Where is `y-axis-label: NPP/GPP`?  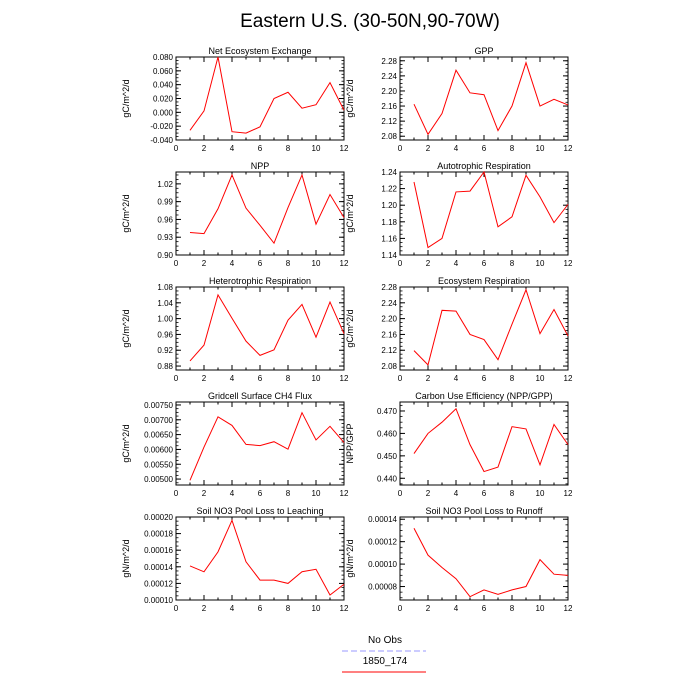 y-axis-label: NPP/GPP is located at coordinates (350, 443).